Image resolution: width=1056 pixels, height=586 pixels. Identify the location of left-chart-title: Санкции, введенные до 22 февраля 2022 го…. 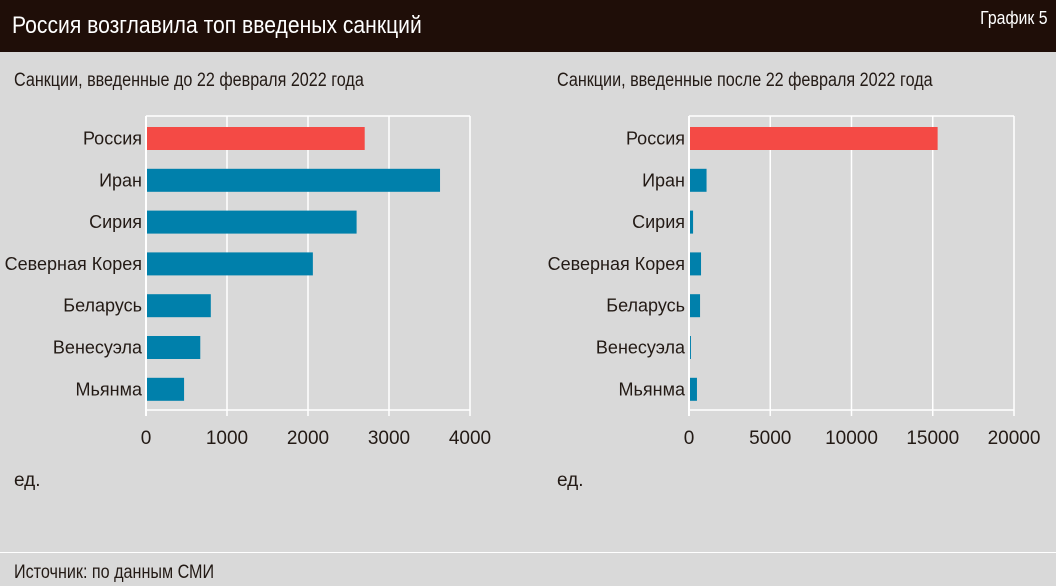
(189, 80).